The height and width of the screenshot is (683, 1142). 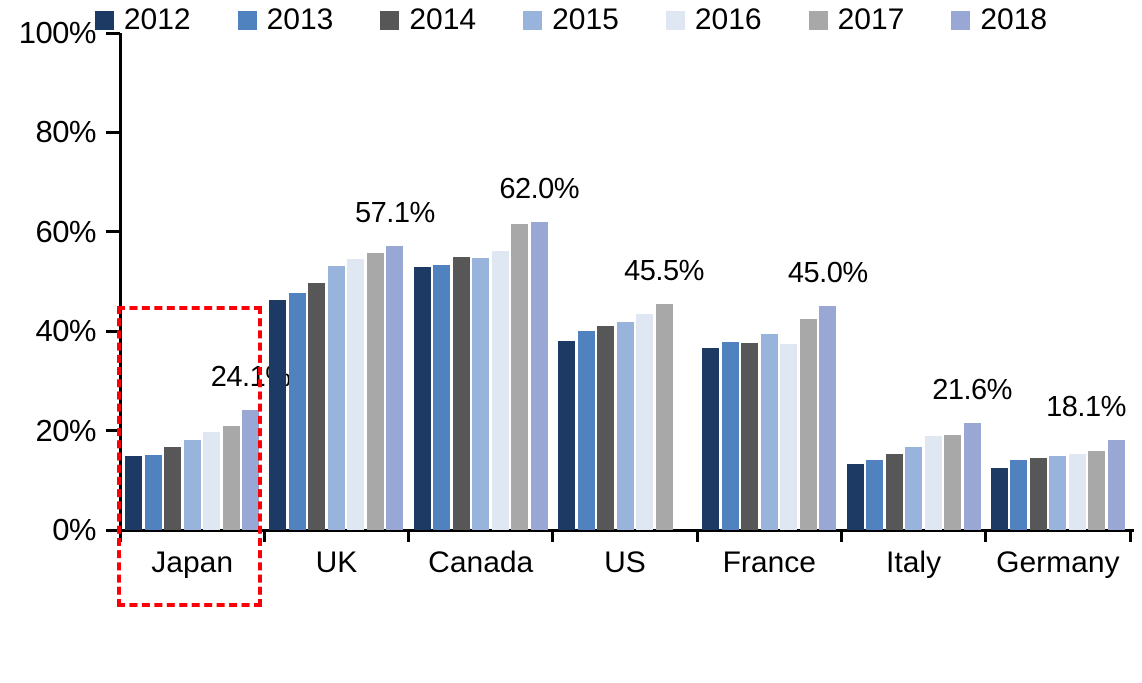 What do you see at coordinates (972, 389) in the screenshot?
I see `data-label-italy: 21.6%` at bounding box center [972, 389].